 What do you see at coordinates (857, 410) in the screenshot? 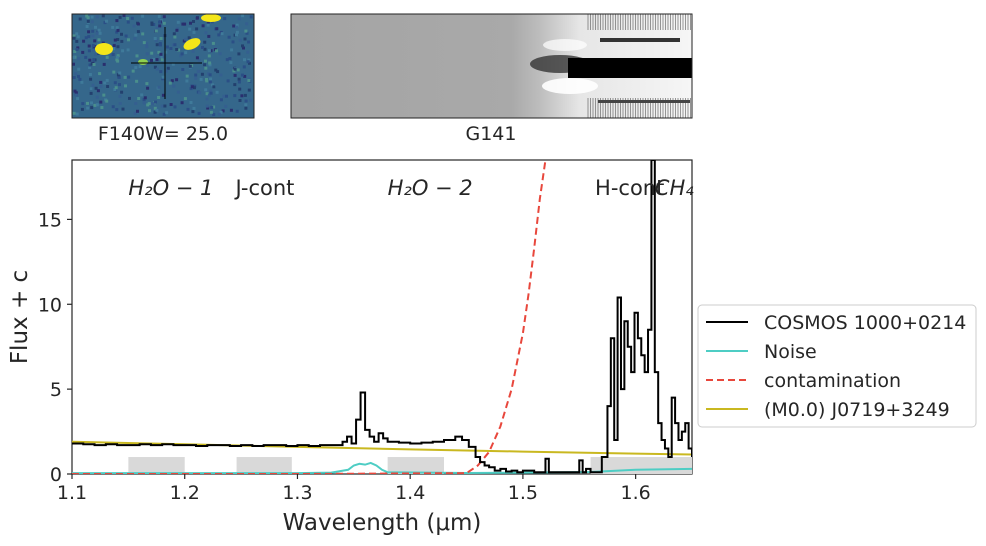
I see `legend-entry-label: (M0.0) J0719+3249` at bounding box center [857, 410].